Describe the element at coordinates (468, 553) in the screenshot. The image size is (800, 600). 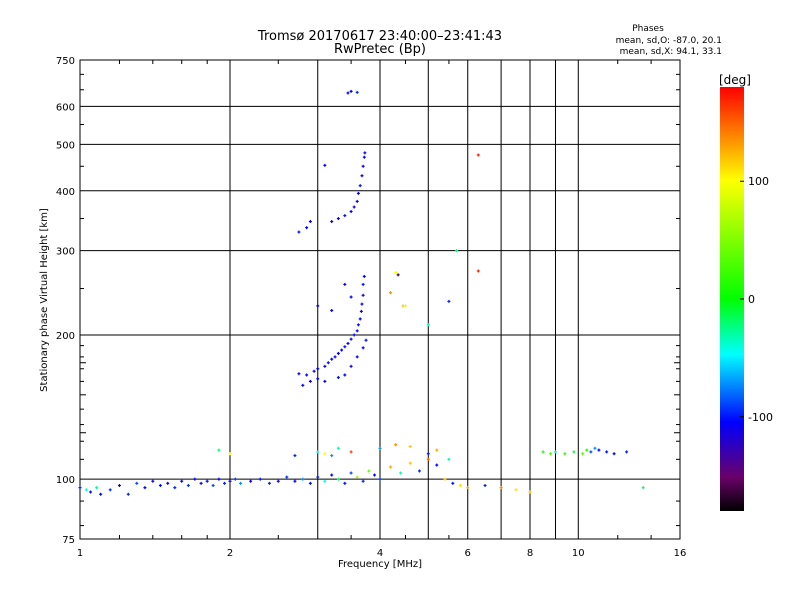
I see `x-tick-label: 6` at that location.